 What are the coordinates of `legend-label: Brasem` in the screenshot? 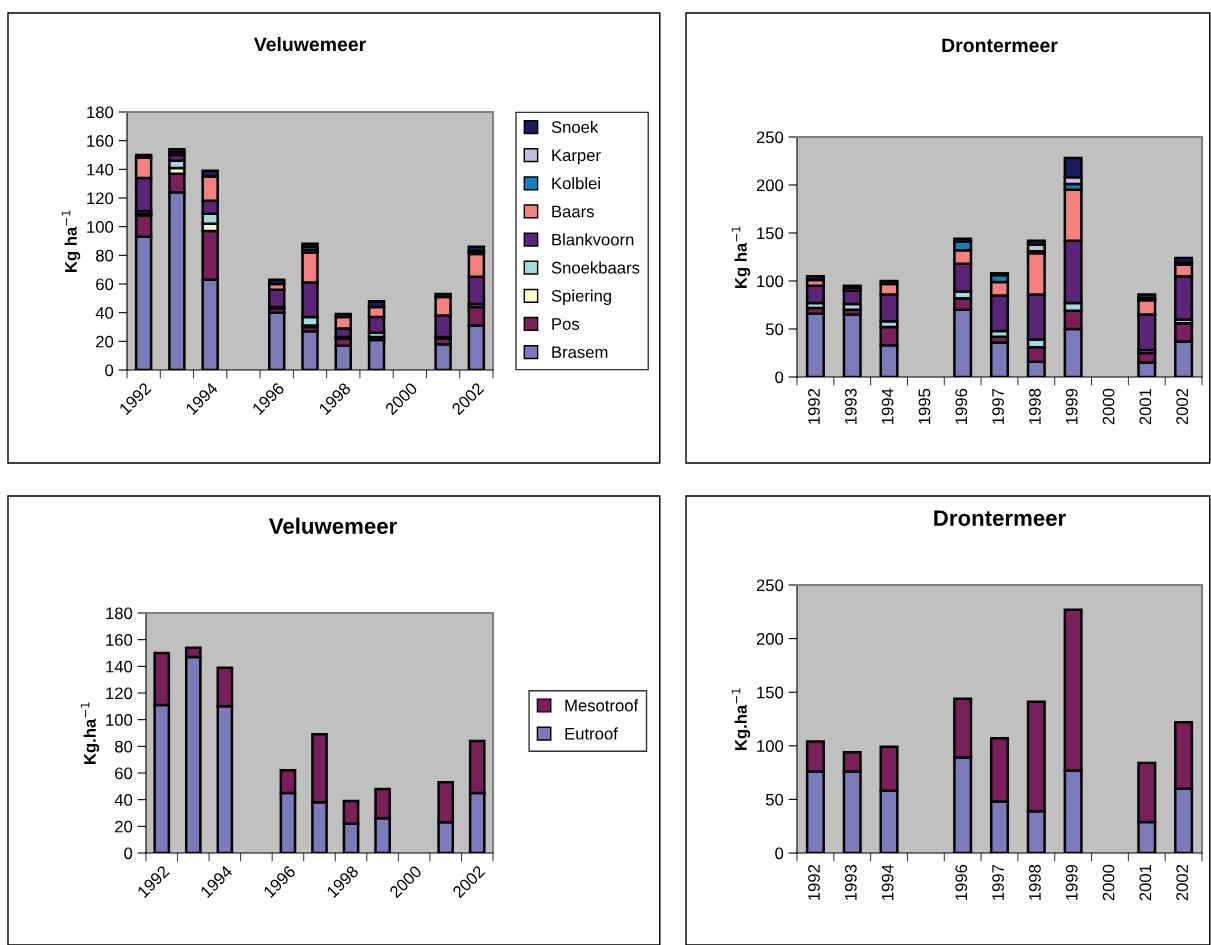 It's located at (580, 352).